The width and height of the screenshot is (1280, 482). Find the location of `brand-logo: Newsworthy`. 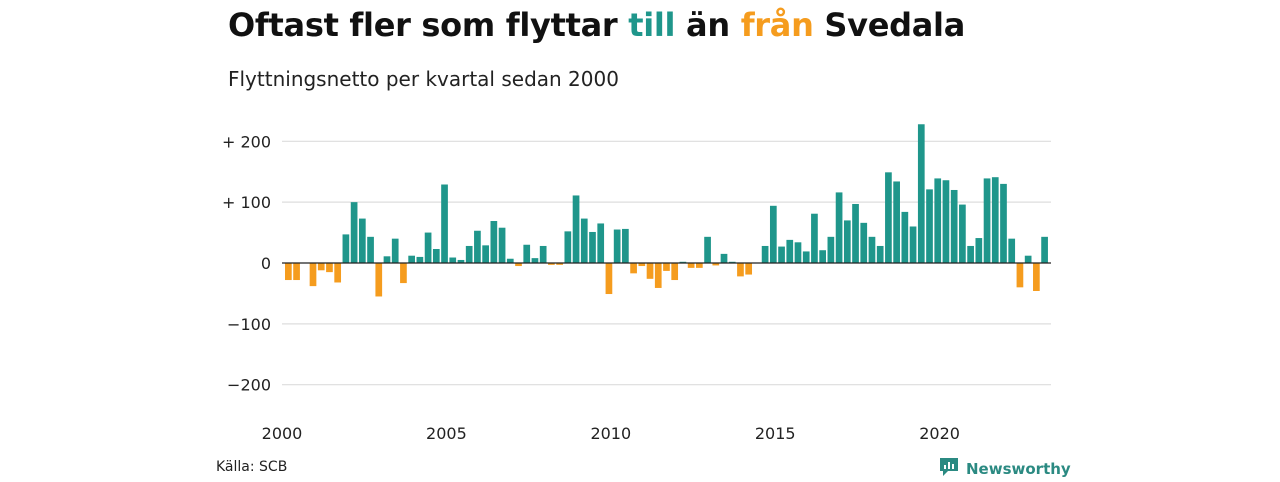

brand-logo: Newsworthy is located at coordinates (1004, 469).